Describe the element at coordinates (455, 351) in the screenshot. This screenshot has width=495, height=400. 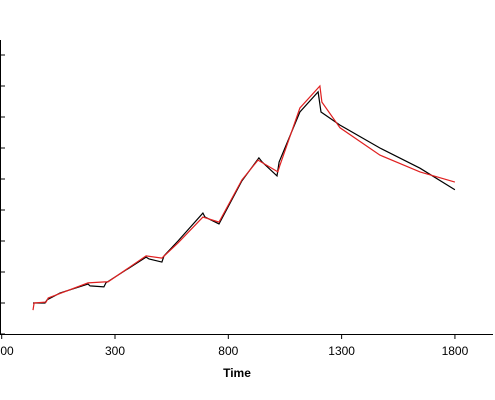
I see `x-tick-label: 1800` at that location.